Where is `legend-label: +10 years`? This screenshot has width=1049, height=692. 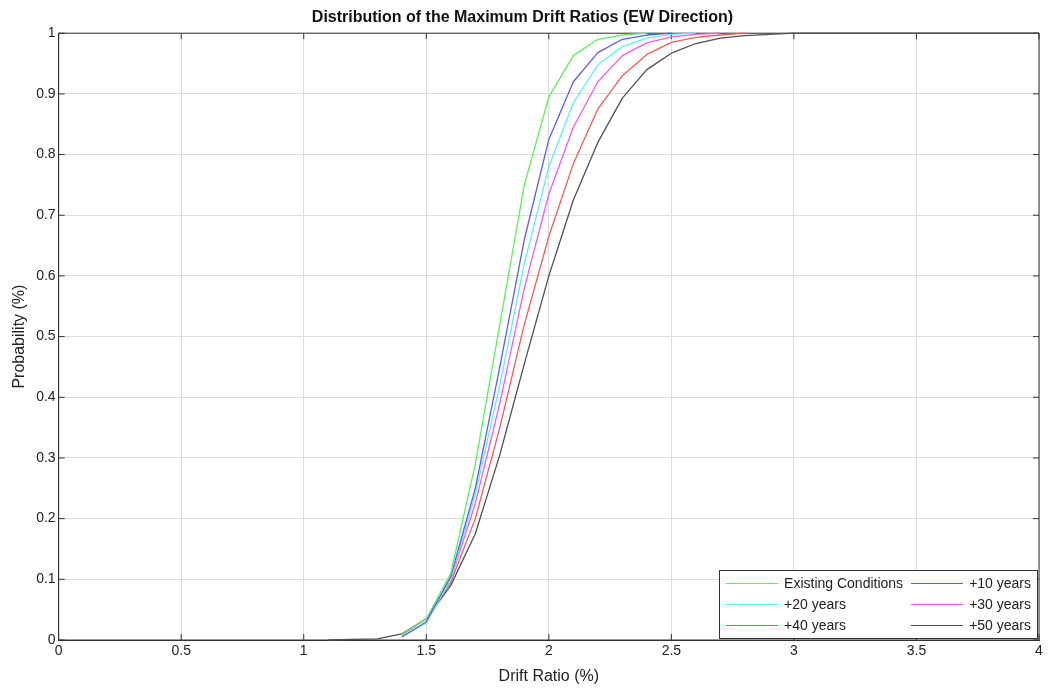
legend-label: +10 years is located at coordinates (1000, 583).